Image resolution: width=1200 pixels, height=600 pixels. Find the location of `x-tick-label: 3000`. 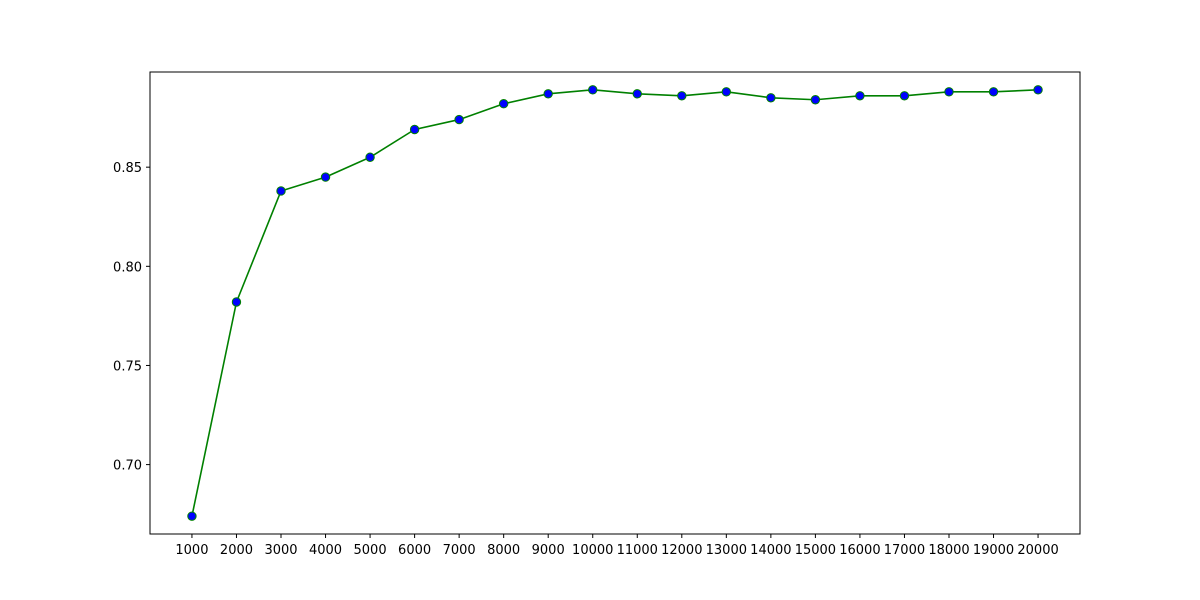

x-tick-label: 3000 is located at coordinates (280, 550).